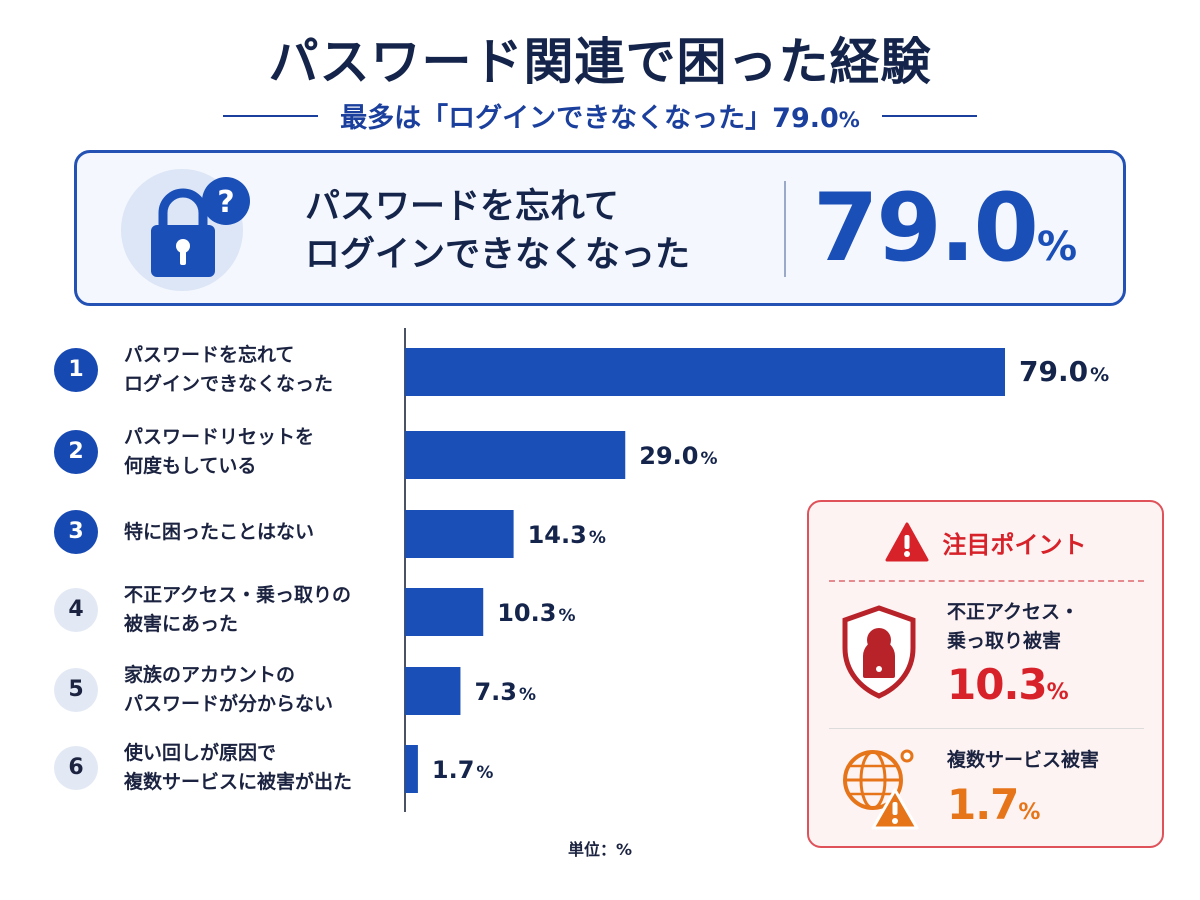  I want to click on bar-value-number: 10.3, so click(526, 613).